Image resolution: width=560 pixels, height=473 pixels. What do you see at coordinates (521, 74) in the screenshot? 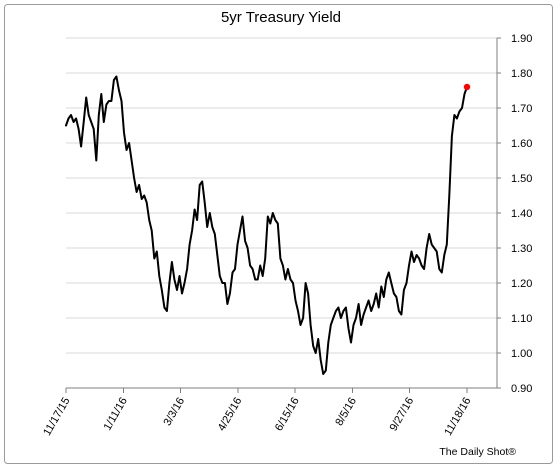
I see `y-tick-label: 1.80` at bounding box center [521, 74].